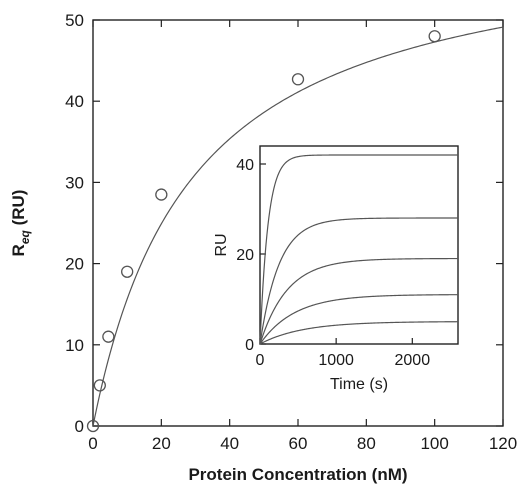 Image resolution: width=524 pixels, height=497 pixels. Describe the element at coordinates (18, 250) in the screenshot. I see `main-y-axis-title-main: R` at that location.